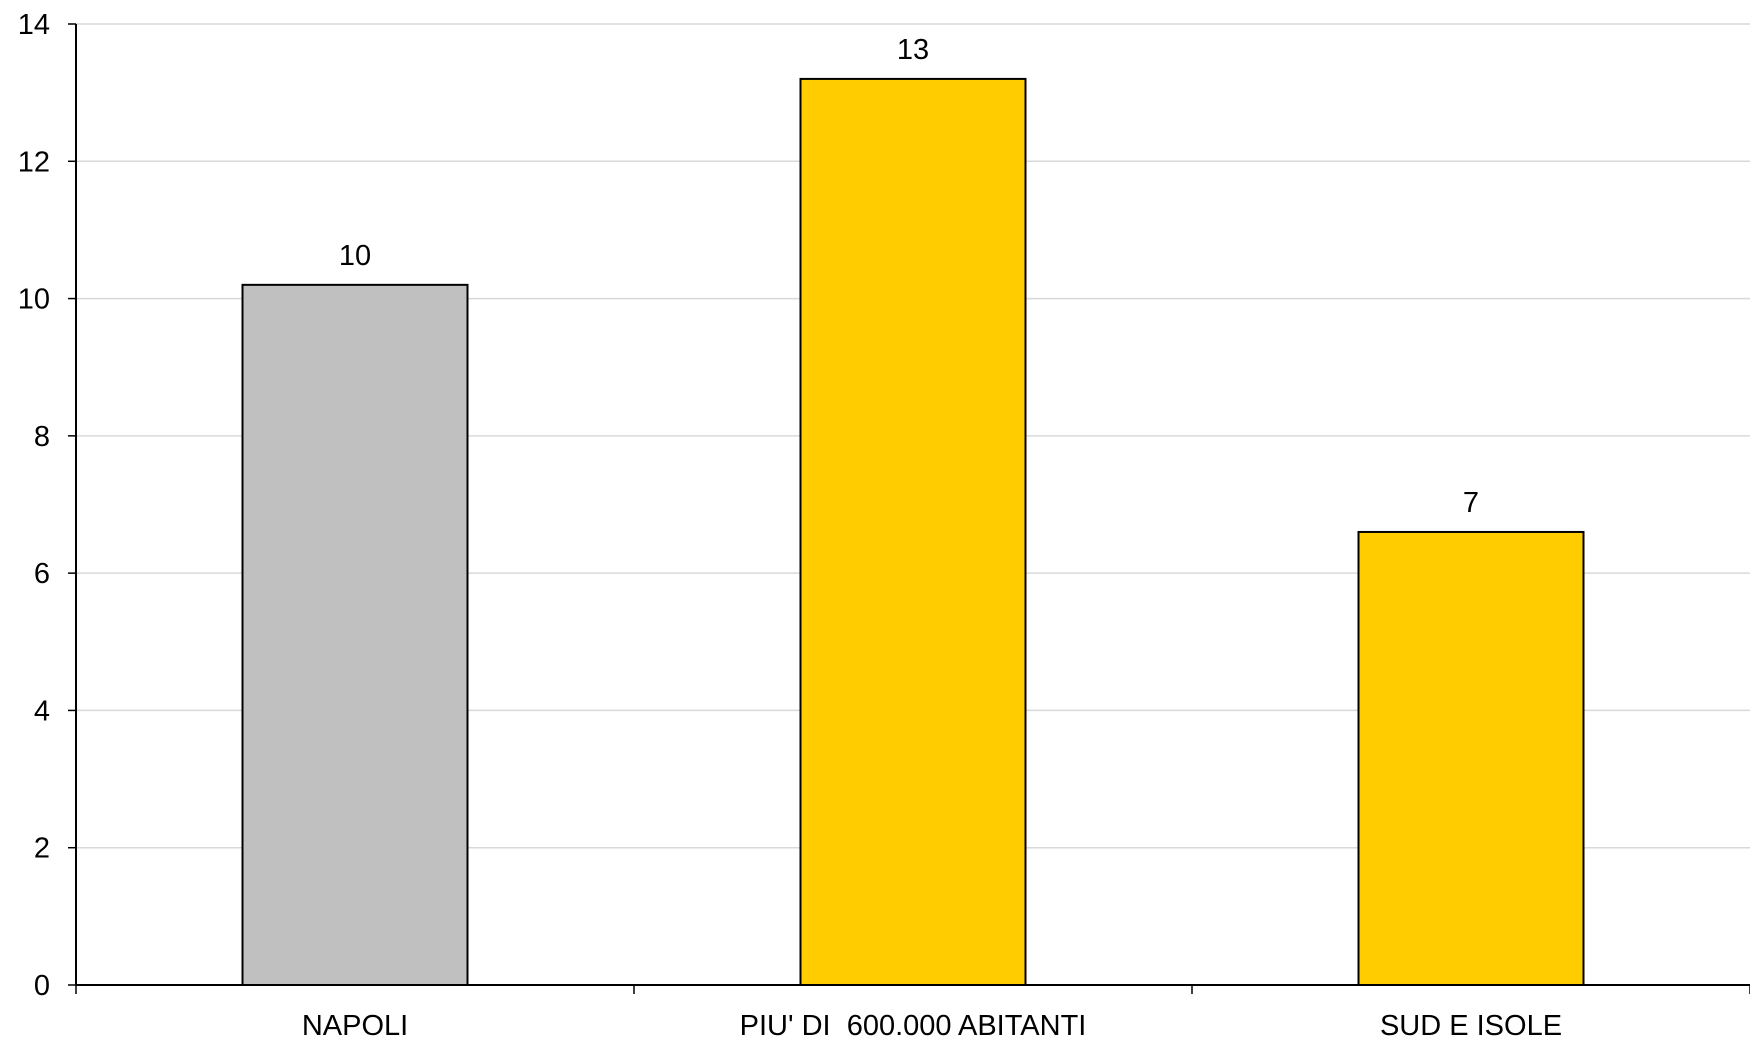 The image size is (1750, 1050). Describe the element at coordinates (1471, 1026) in the screenshot. I see `x-tick-label: SUD E ISOLE` at that location.